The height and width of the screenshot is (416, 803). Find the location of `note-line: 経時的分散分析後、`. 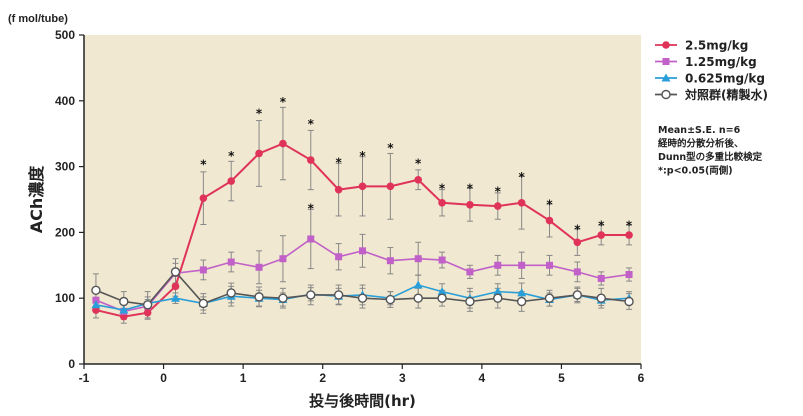

note-line: 経時的分散分析後、 is located at coordinates (701, 144).